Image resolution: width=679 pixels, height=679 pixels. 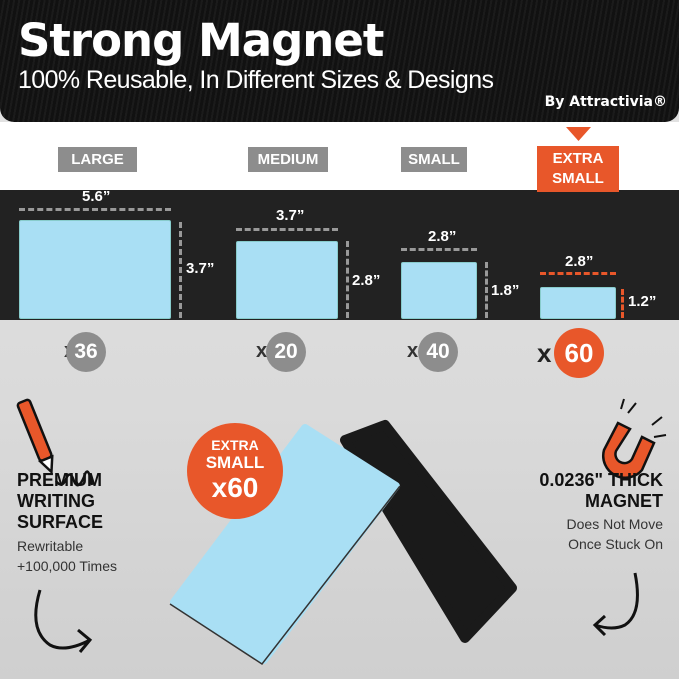 What do you see at coordinates (235, 487) in the screenshot?
I see `badge-line: x60` at bounding box center [235, 487].